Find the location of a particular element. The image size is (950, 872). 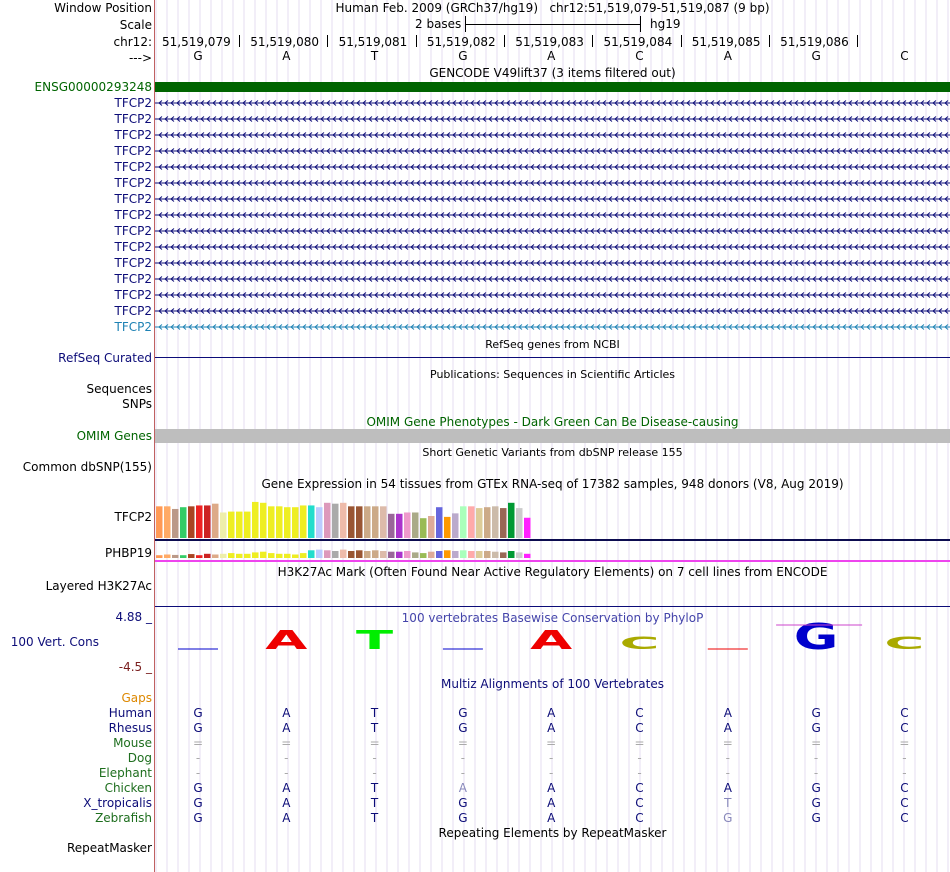

species-label: Zebrafish is located at coordinates (123, 818).